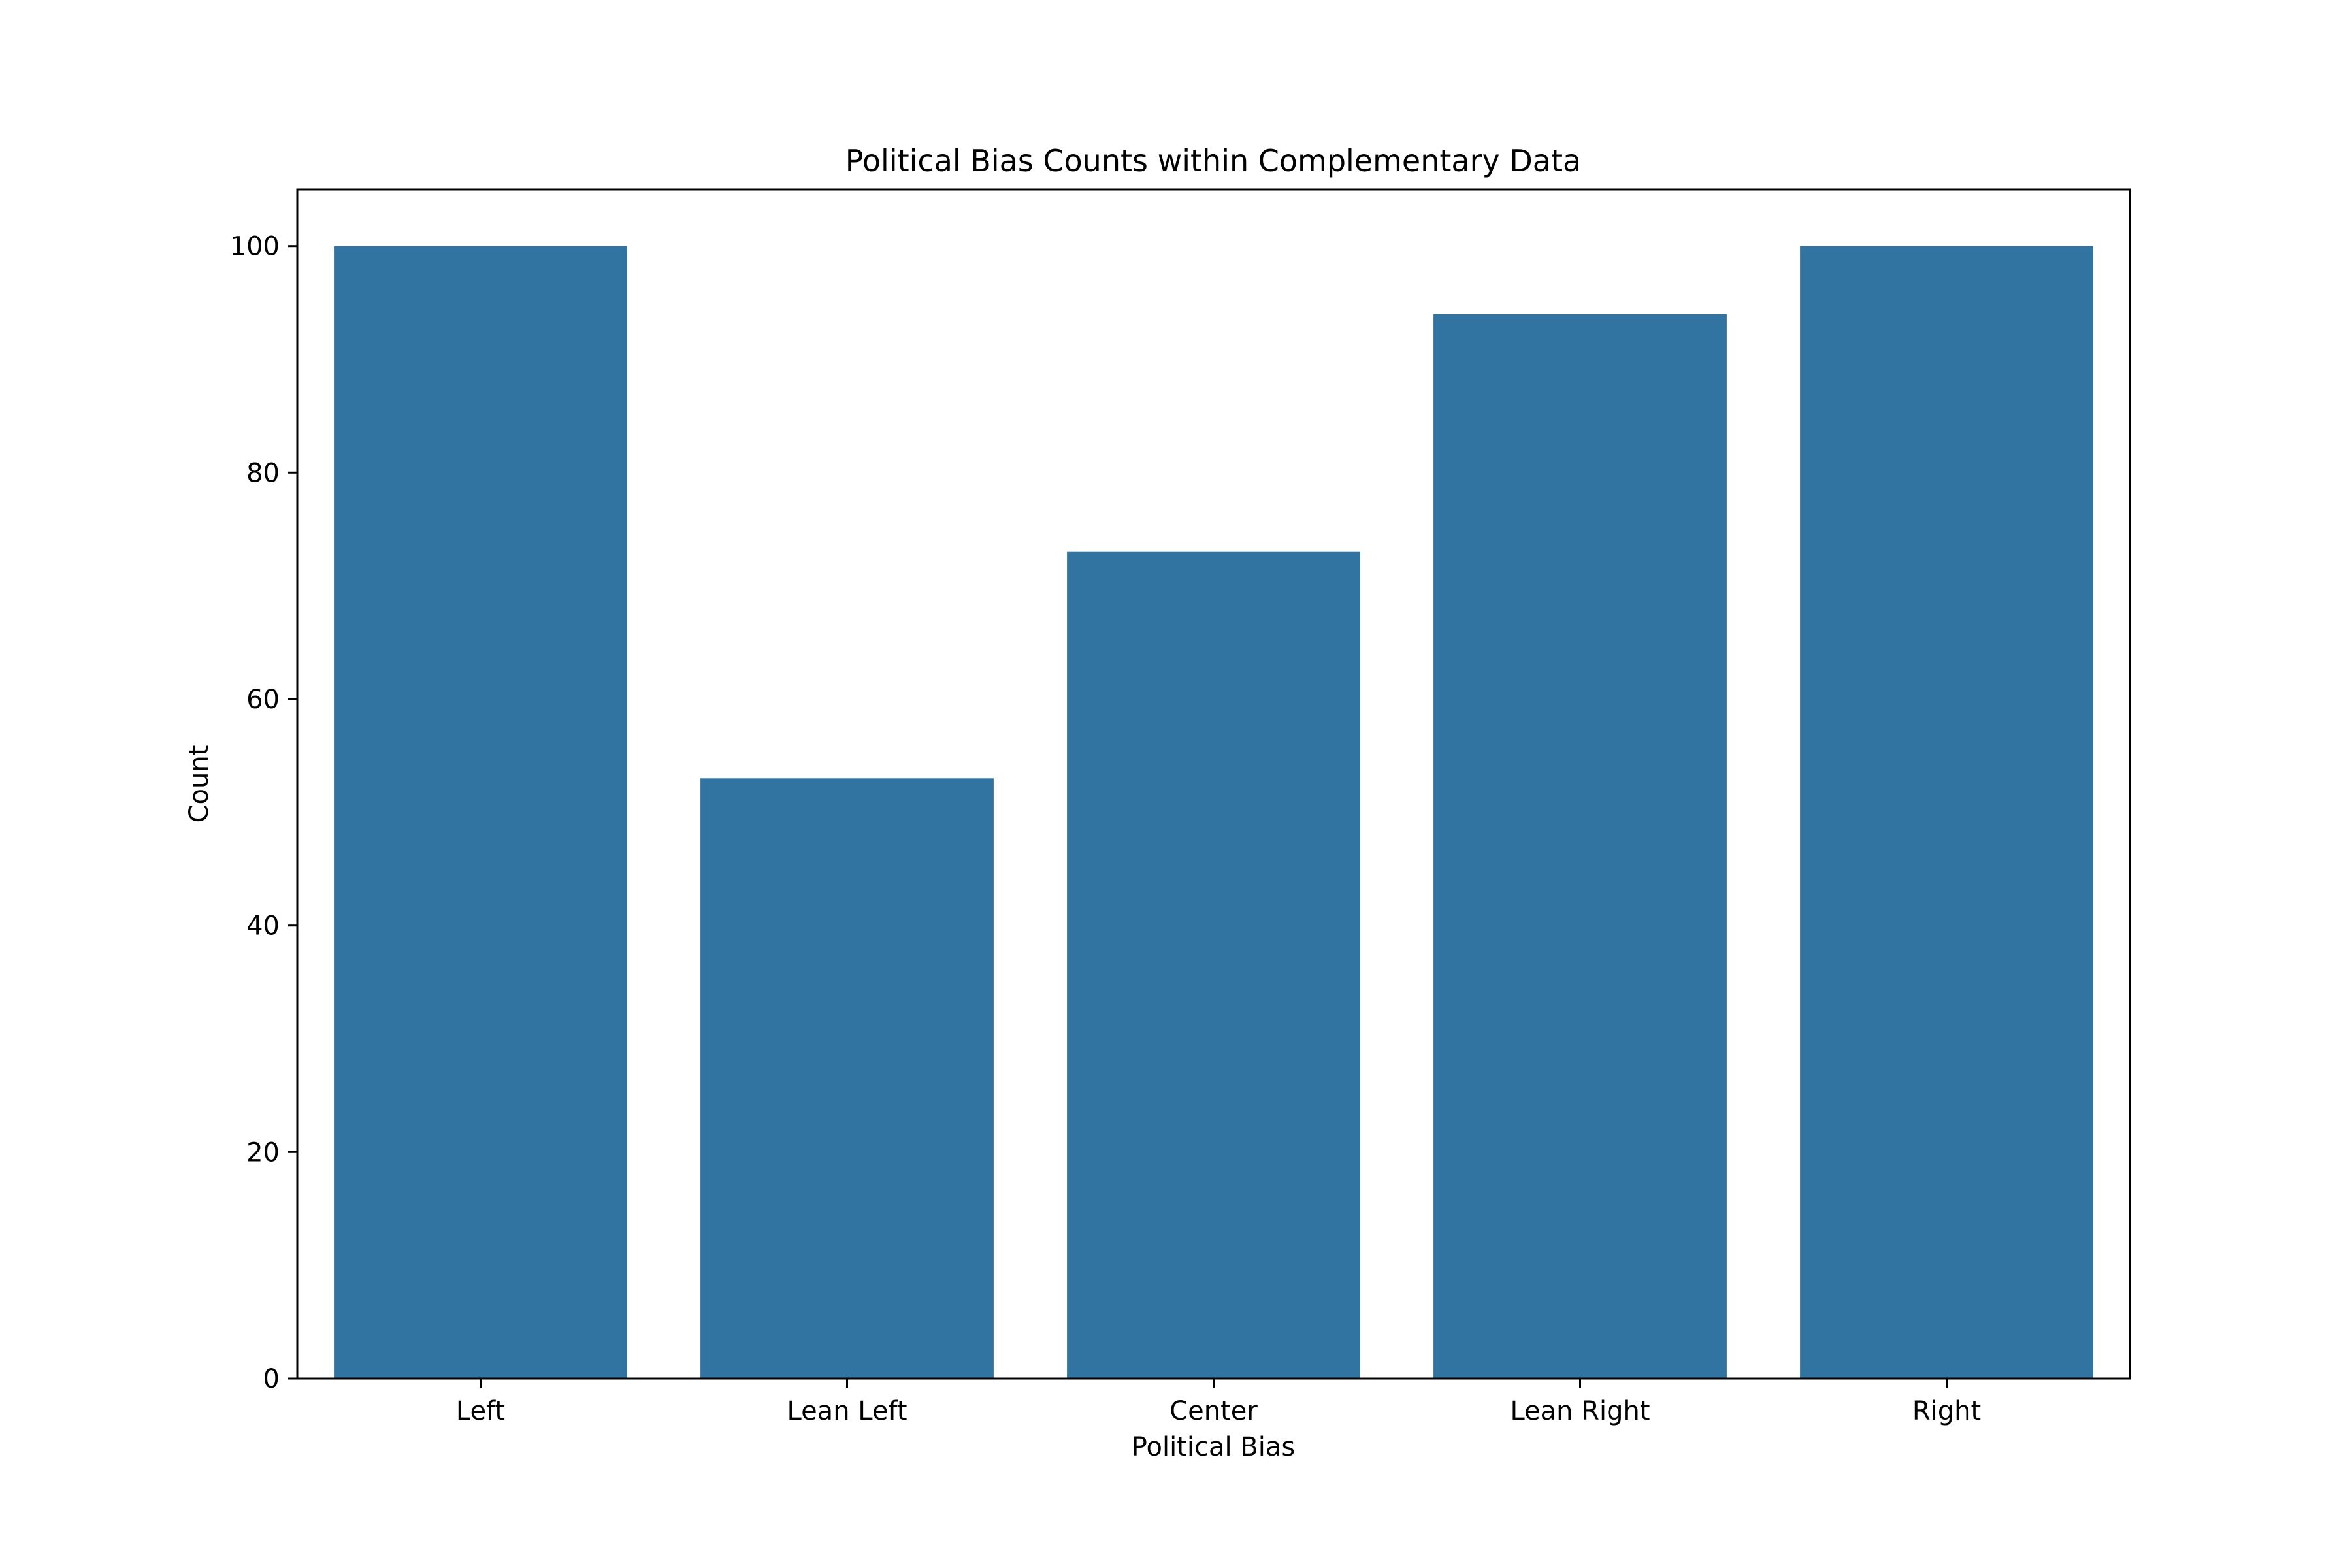  Describe the element at coordinates (1213, 1411) in the screenshot. I see `x-tick-label: Center` at that location.